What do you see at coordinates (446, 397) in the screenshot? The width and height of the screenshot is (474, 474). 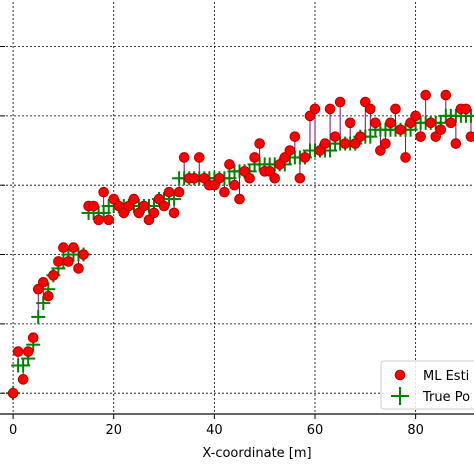 I see `legend-label-true-position: True Po` at bounding box center [446, 397].